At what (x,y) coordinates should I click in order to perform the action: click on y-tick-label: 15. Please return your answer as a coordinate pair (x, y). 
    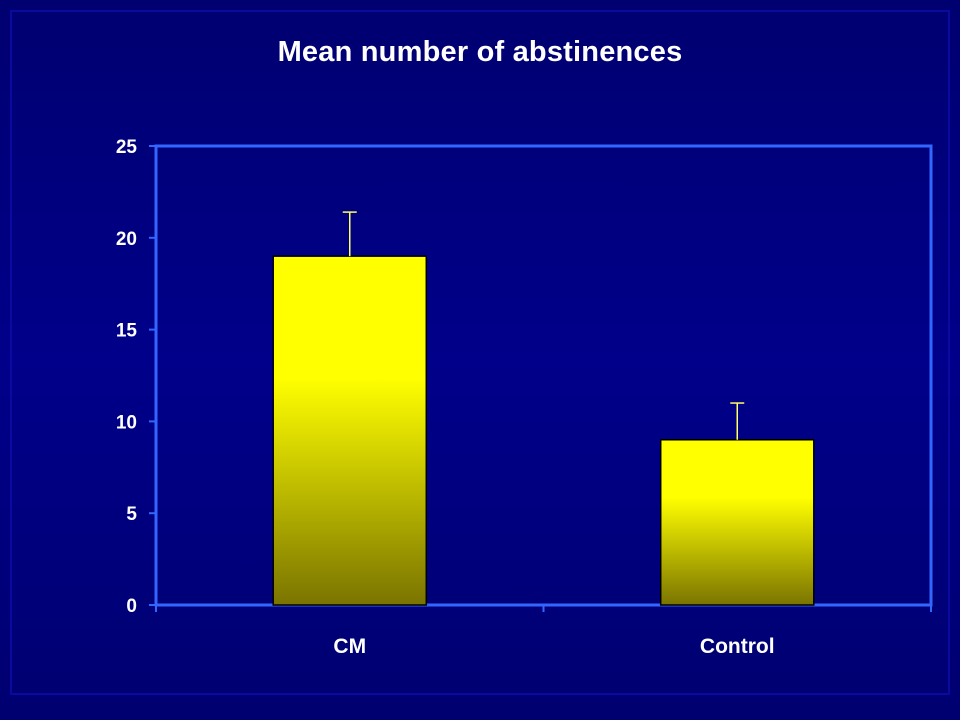
    Looking at the image, I should click on (127, 331).